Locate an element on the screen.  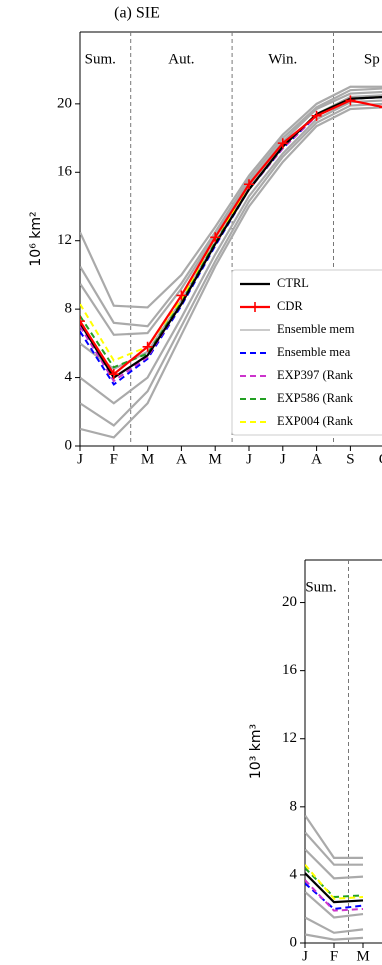
legend-label: EXP397 (Rank is located at coordinates (315, 375).